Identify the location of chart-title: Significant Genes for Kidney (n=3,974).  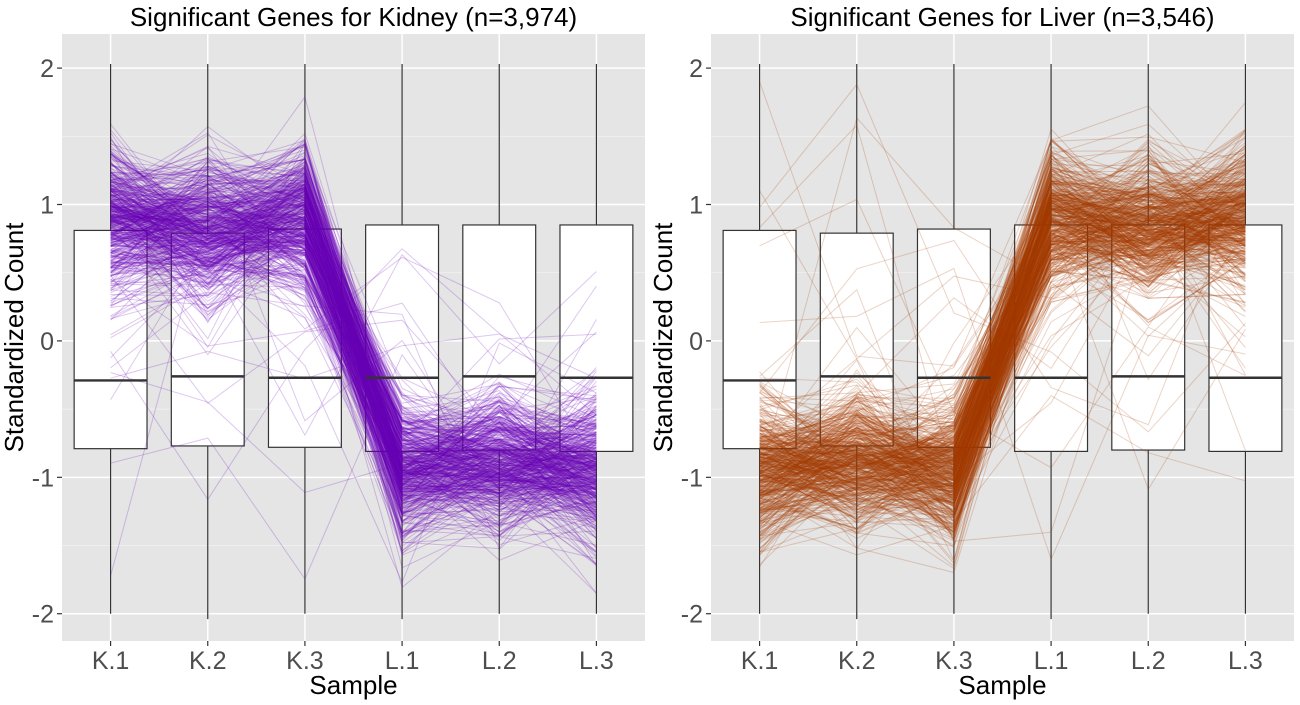
(353, 17).